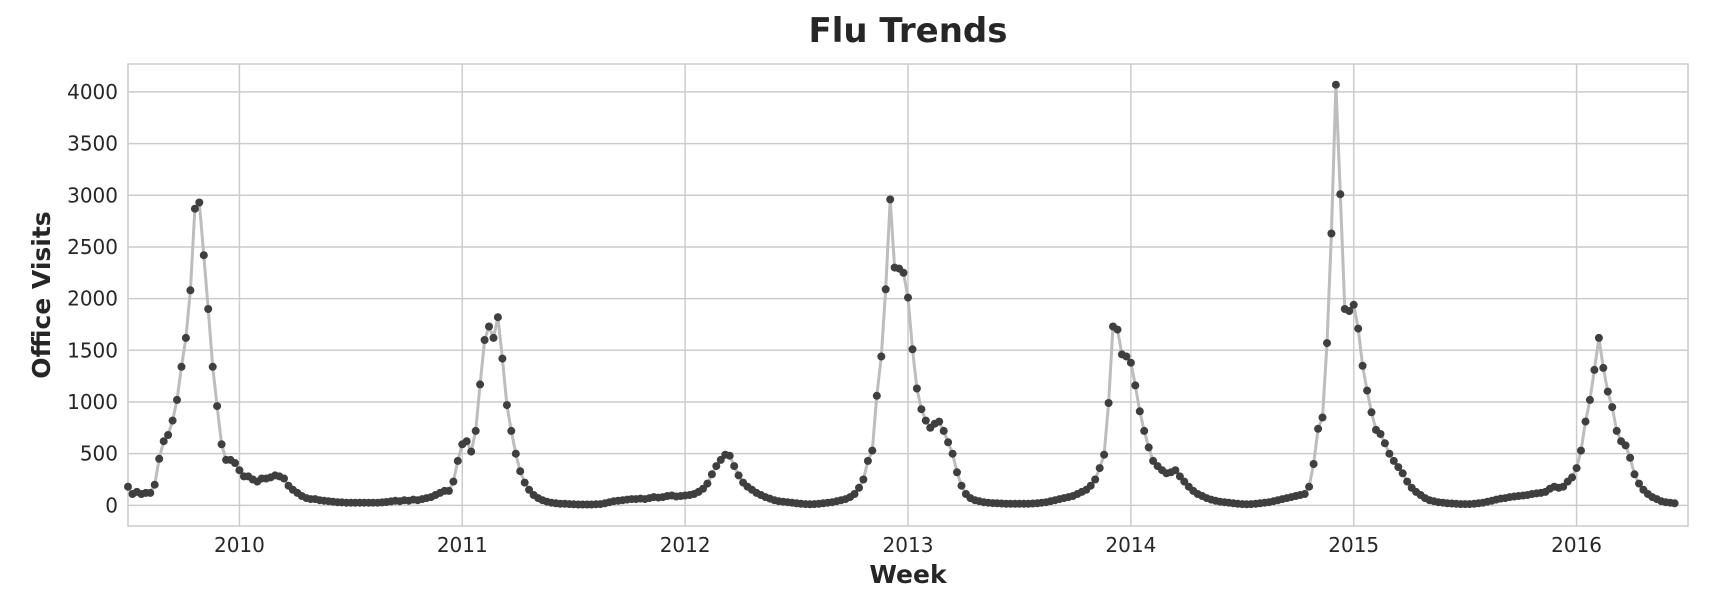 Image resolution: width=1716 pixels, height=594 pixels. I want to click on y-tick-label: 1000, so click(92, 402).